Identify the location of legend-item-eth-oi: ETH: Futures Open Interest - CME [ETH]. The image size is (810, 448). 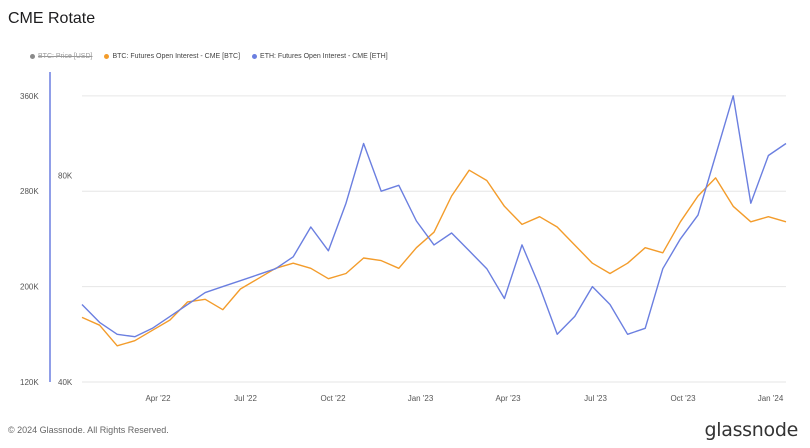
(320, 56).